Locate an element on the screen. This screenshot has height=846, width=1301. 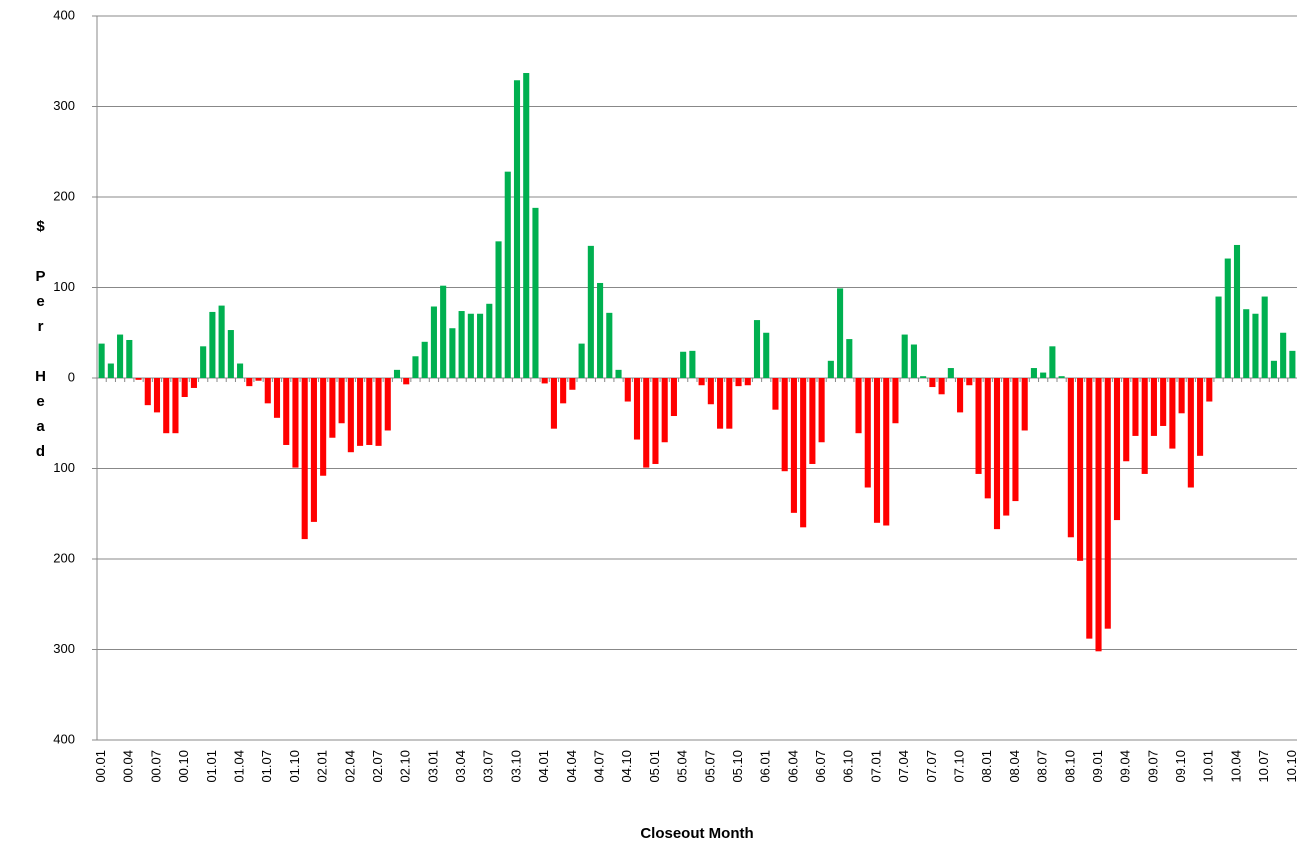
x-tick-label: 06.01 is located at coordinates (765, 766).